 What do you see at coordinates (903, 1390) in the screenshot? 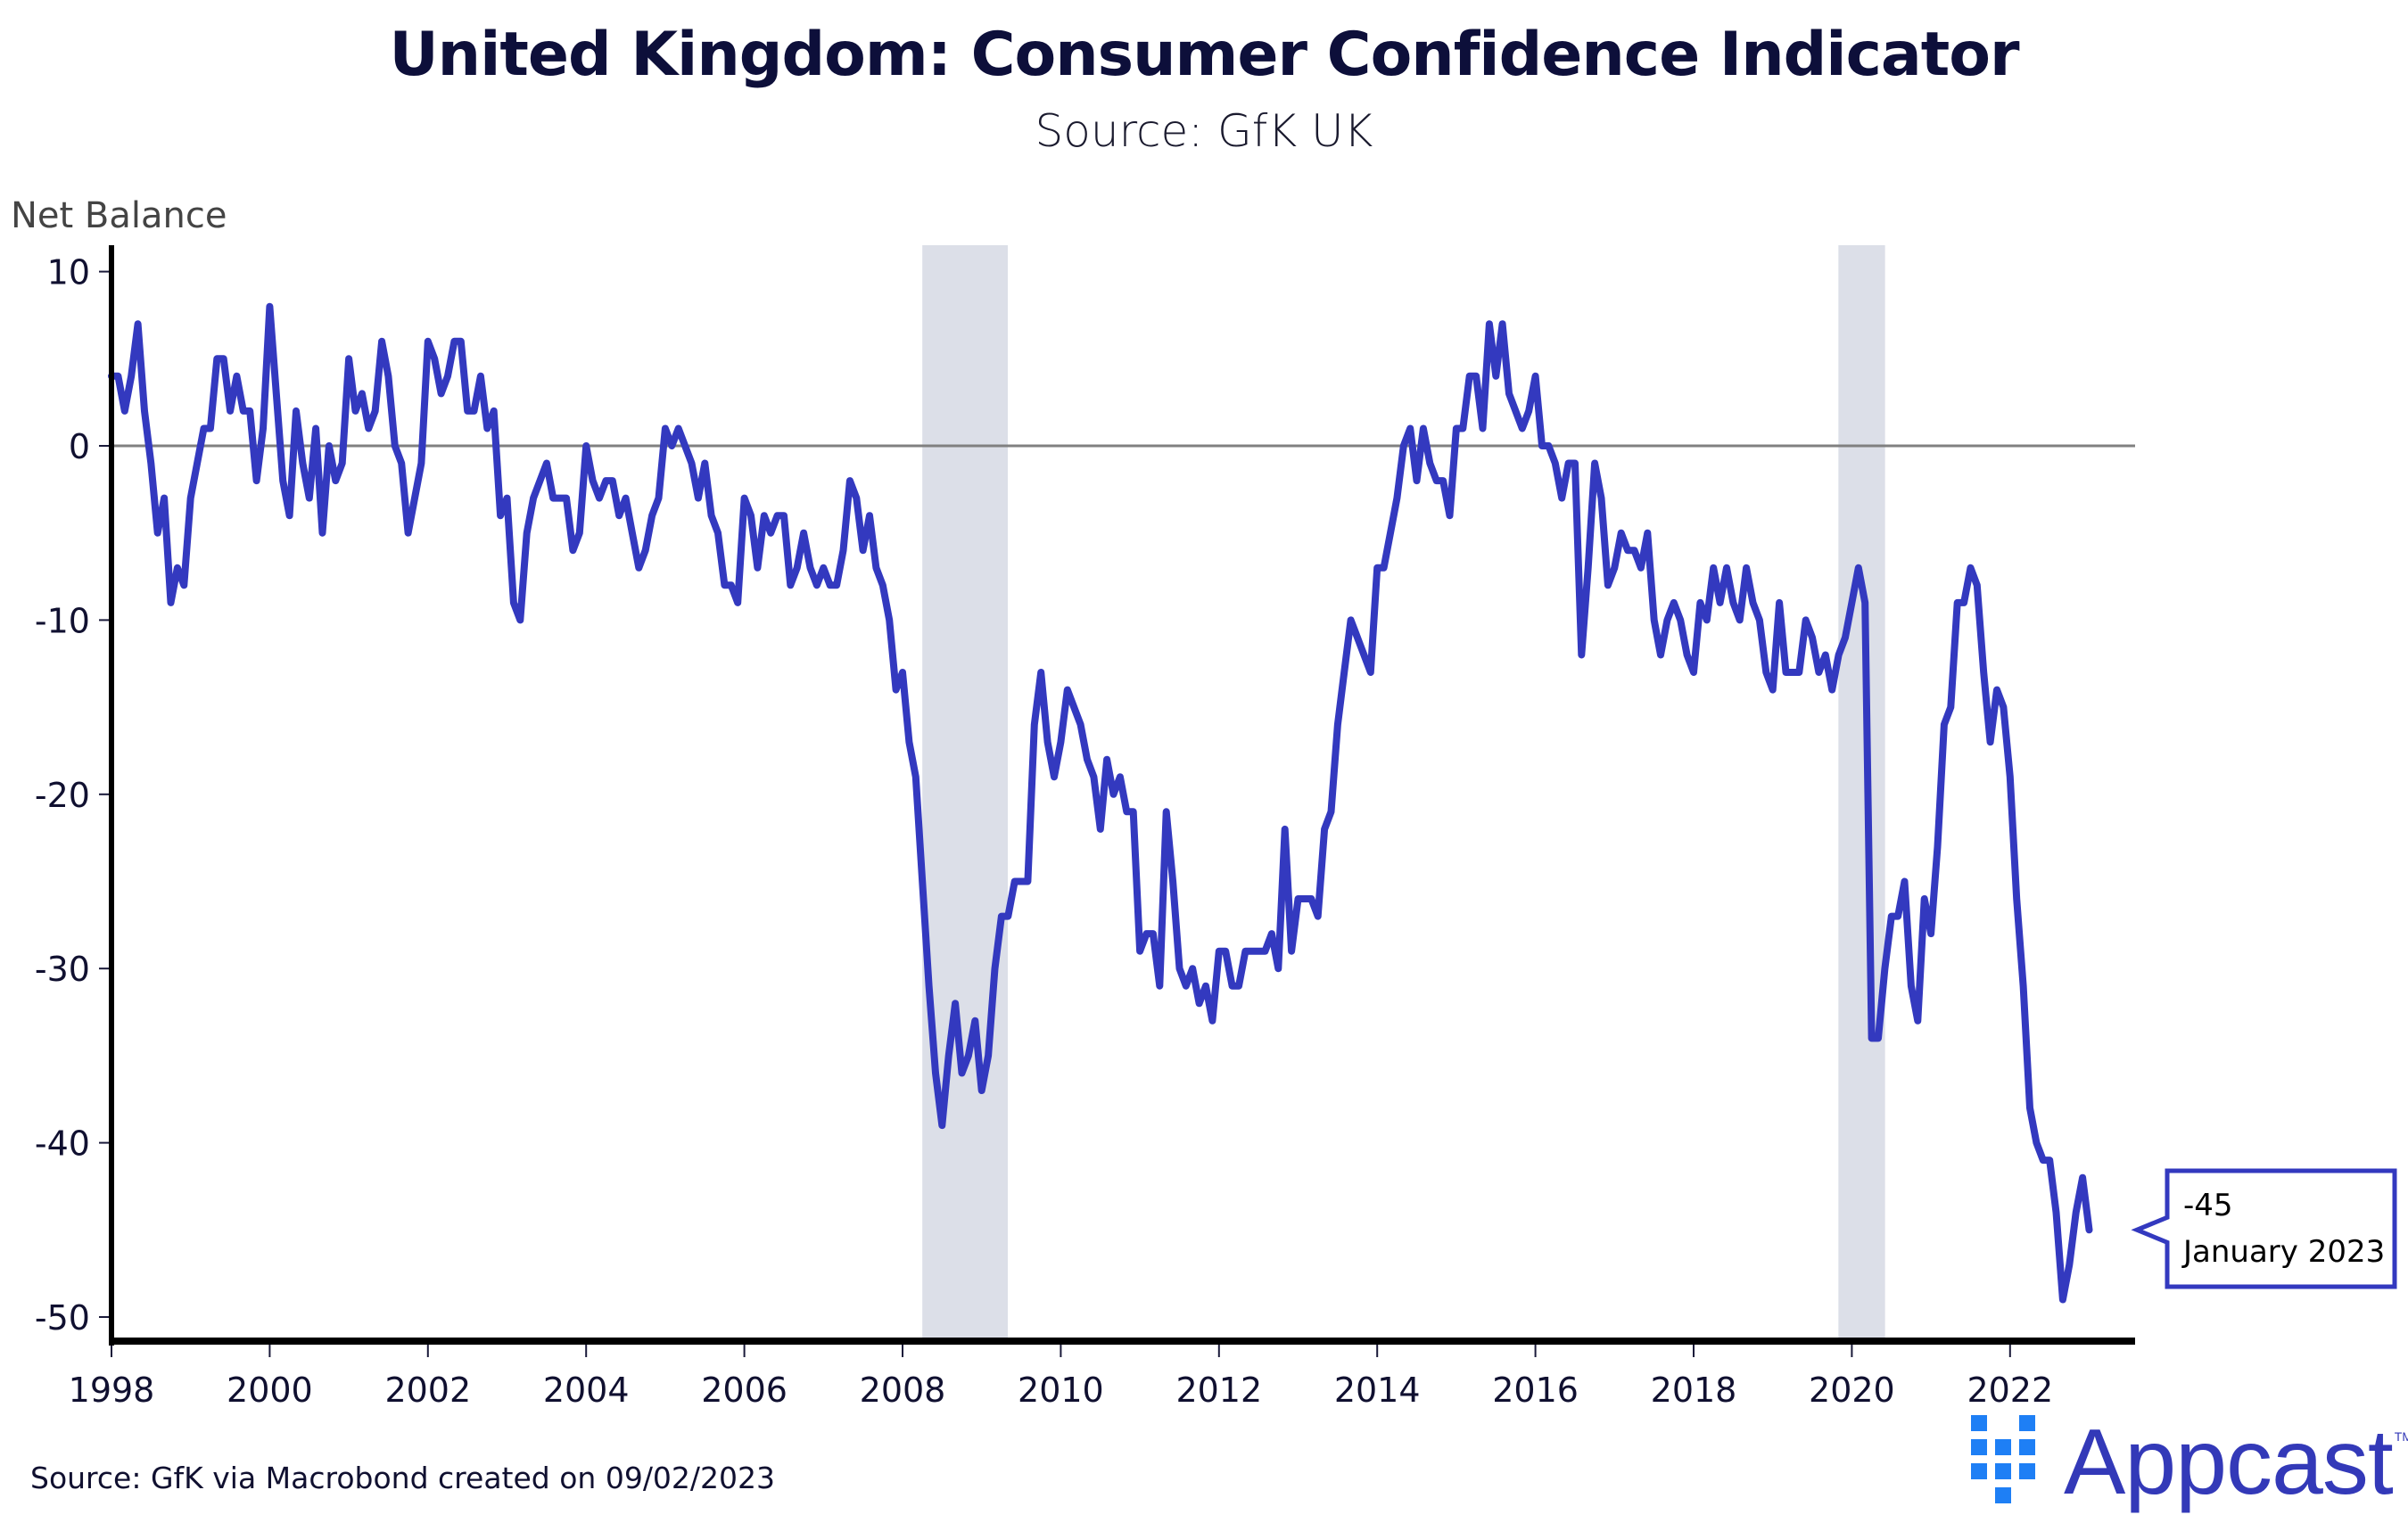
I see `x-tick-label: 2008` at bounding box center [903, 1390].